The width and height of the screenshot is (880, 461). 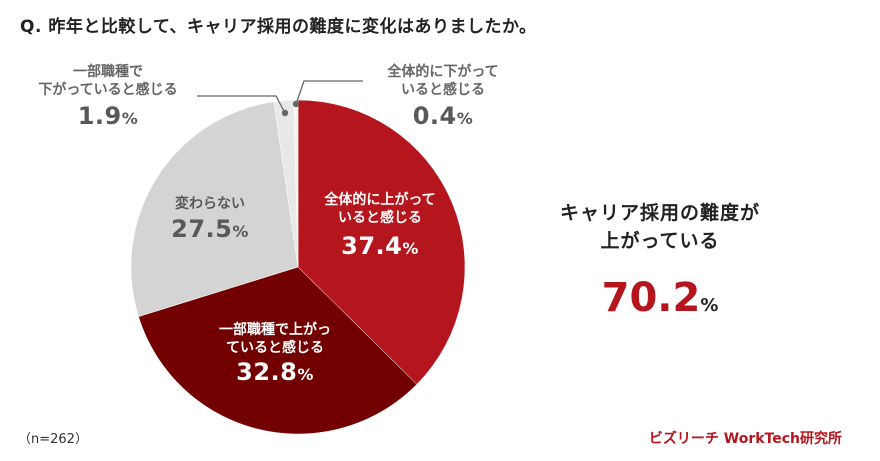 What do you see at coordinates (53, 439) in the screenshot?
I see `sample-size: （n=262）` at bounding box center [53, 439].